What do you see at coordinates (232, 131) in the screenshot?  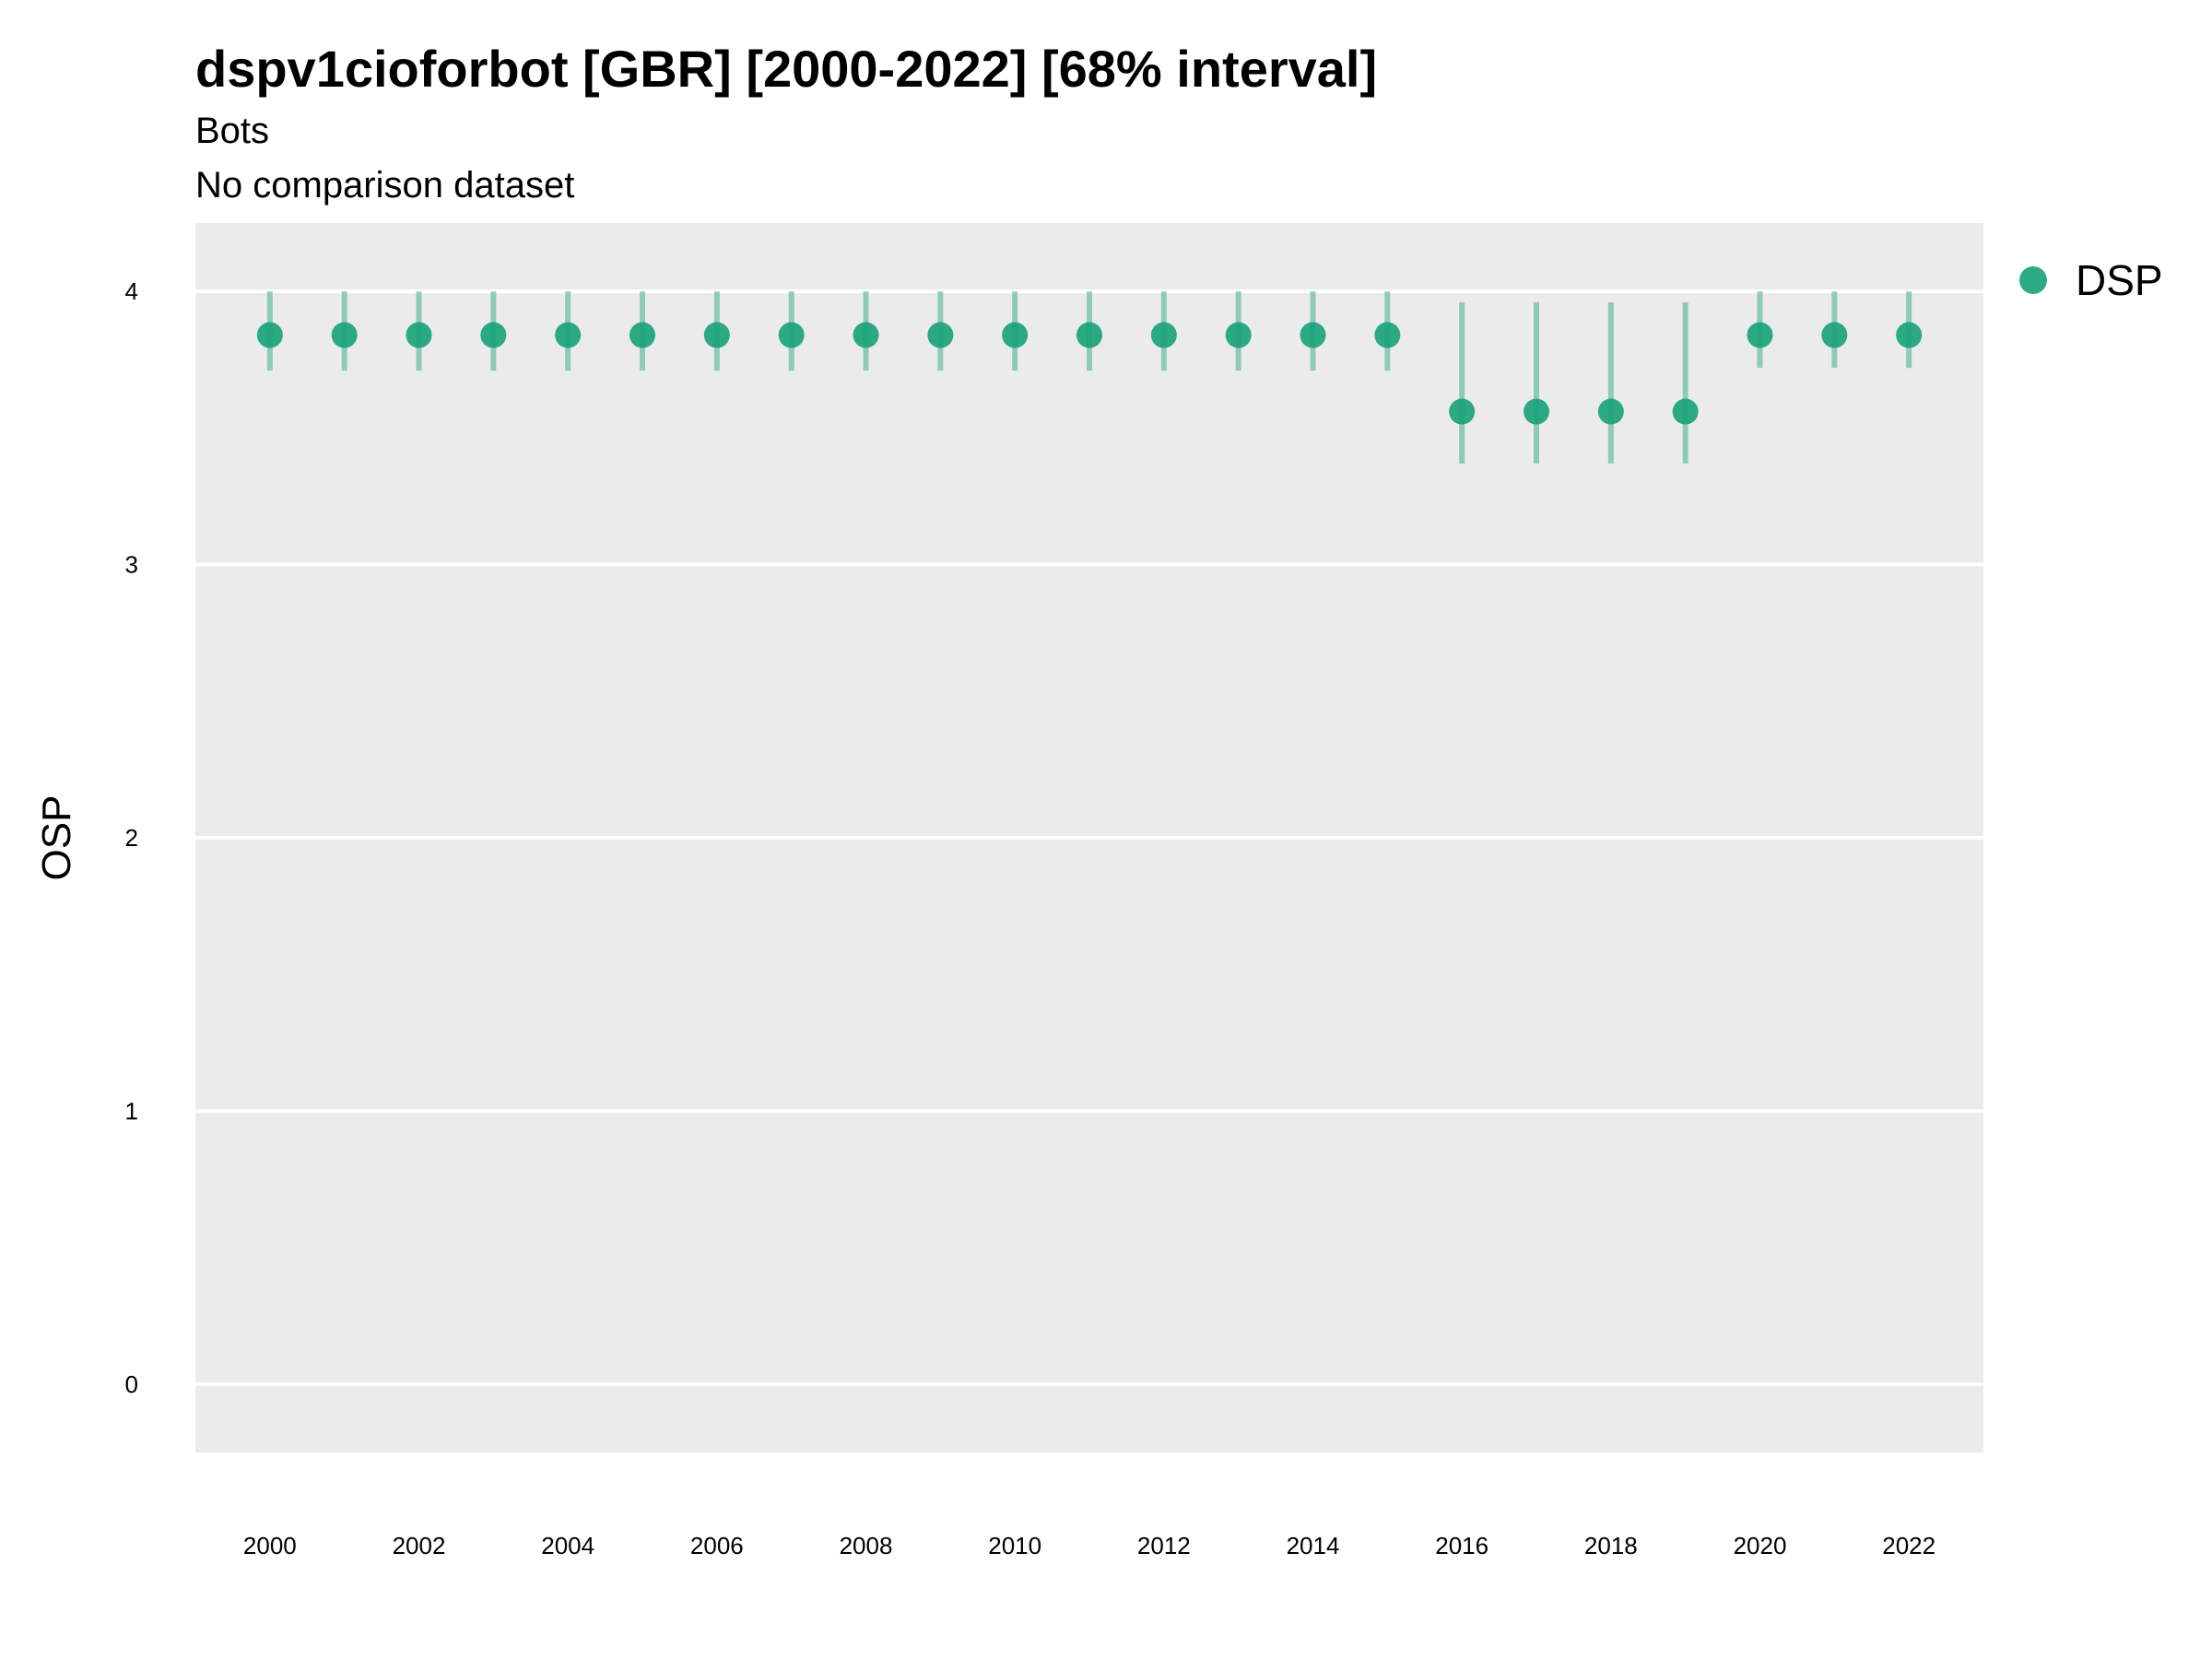 I see `chart-subtitle-line-1: Bots` at bounding box center [232, 131].